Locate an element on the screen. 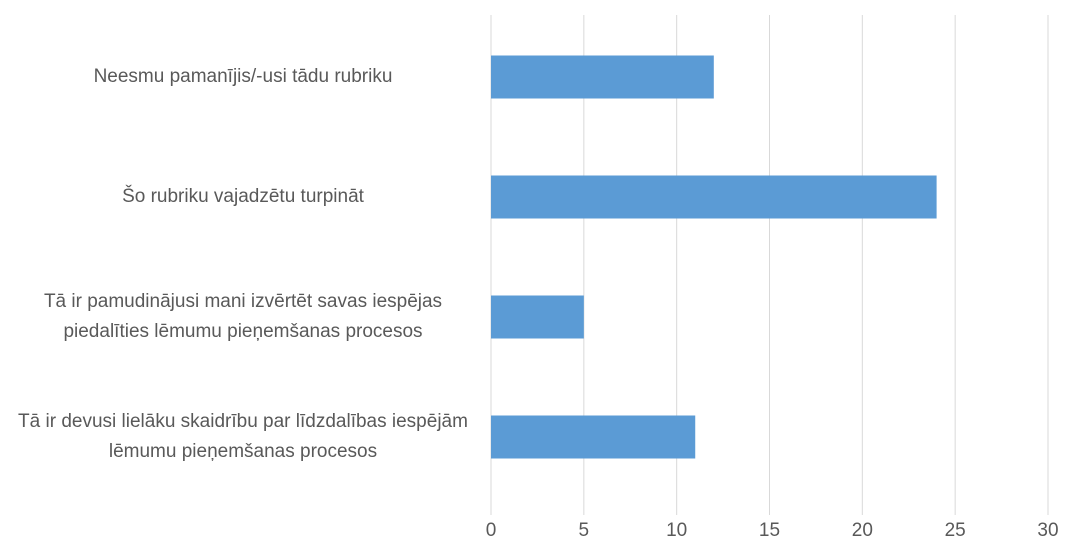 The image size is (1077, 547). x-tick-label: 5 is located at coordinates (584, 530).